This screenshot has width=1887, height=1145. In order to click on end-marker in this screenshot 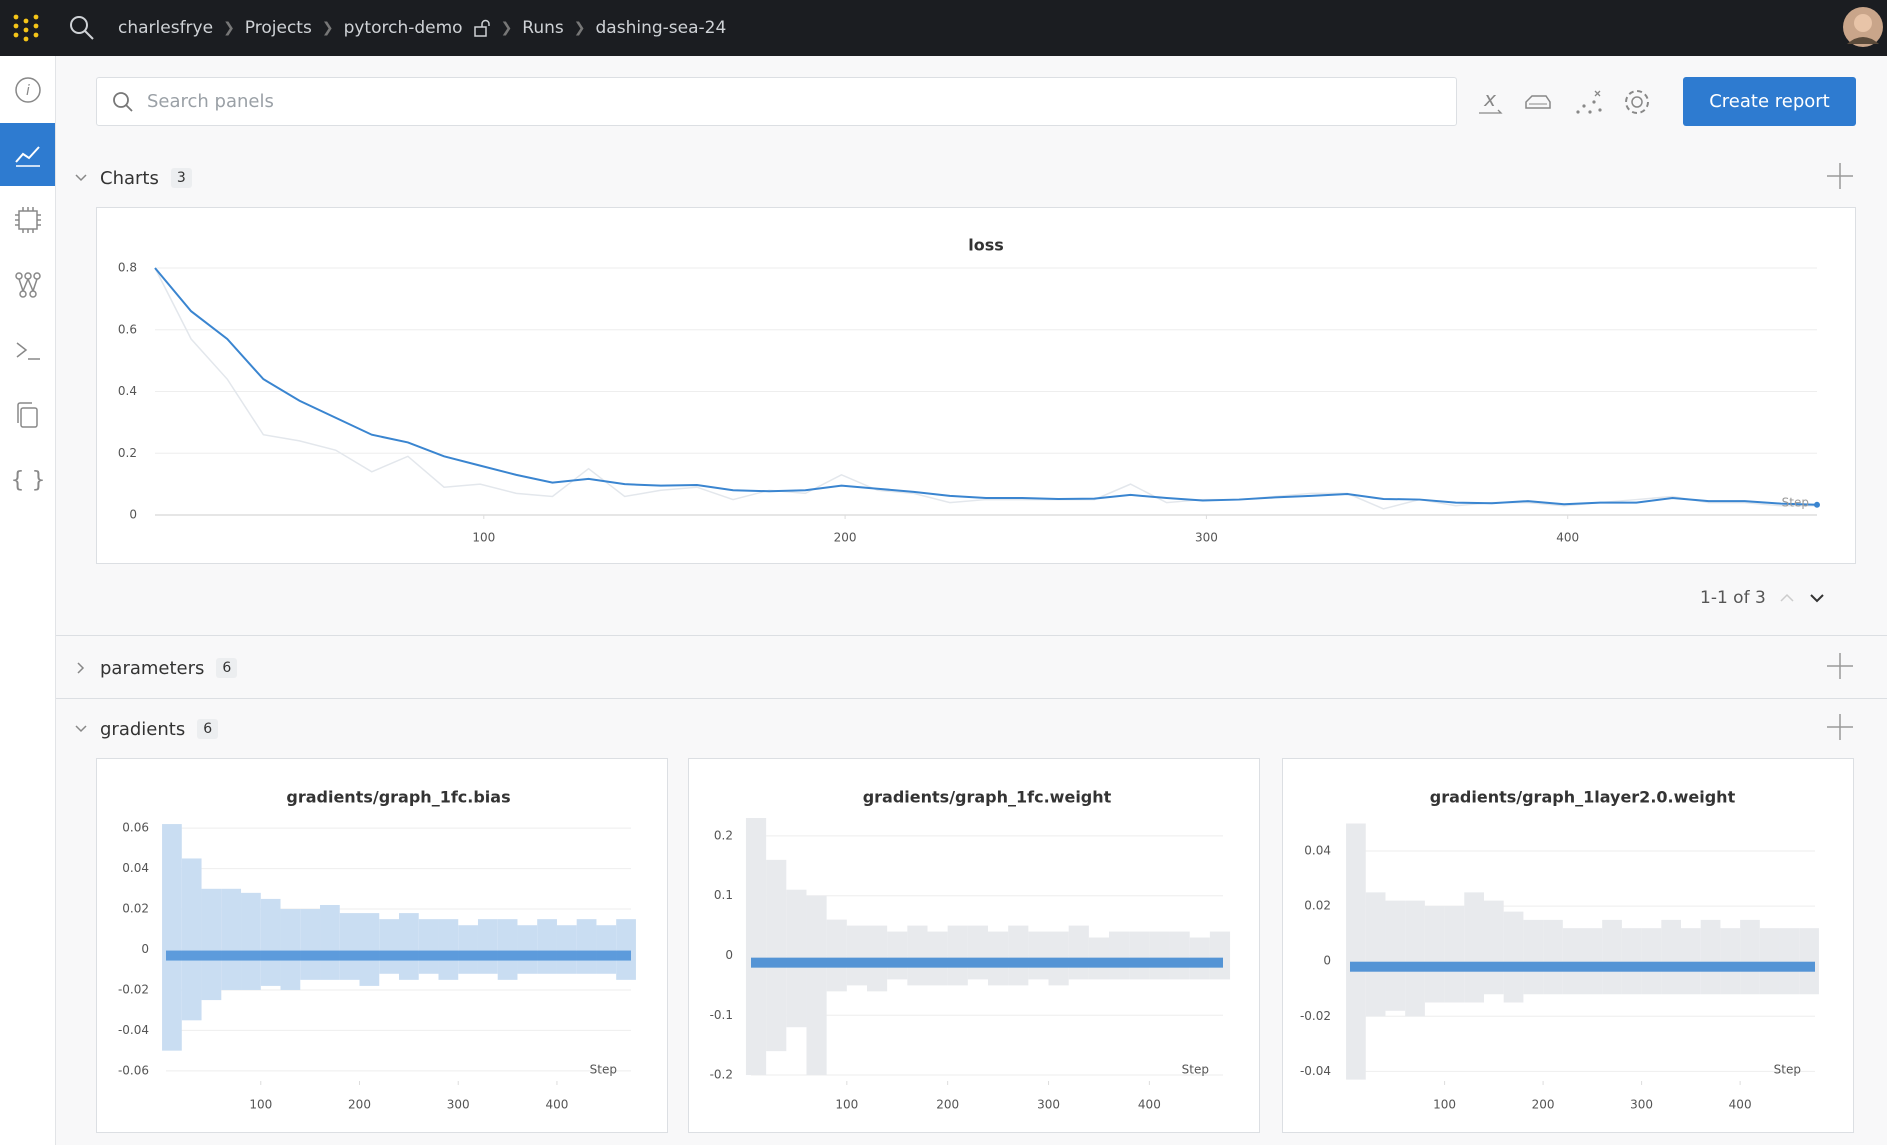, I will do `click(1817, 504)`.